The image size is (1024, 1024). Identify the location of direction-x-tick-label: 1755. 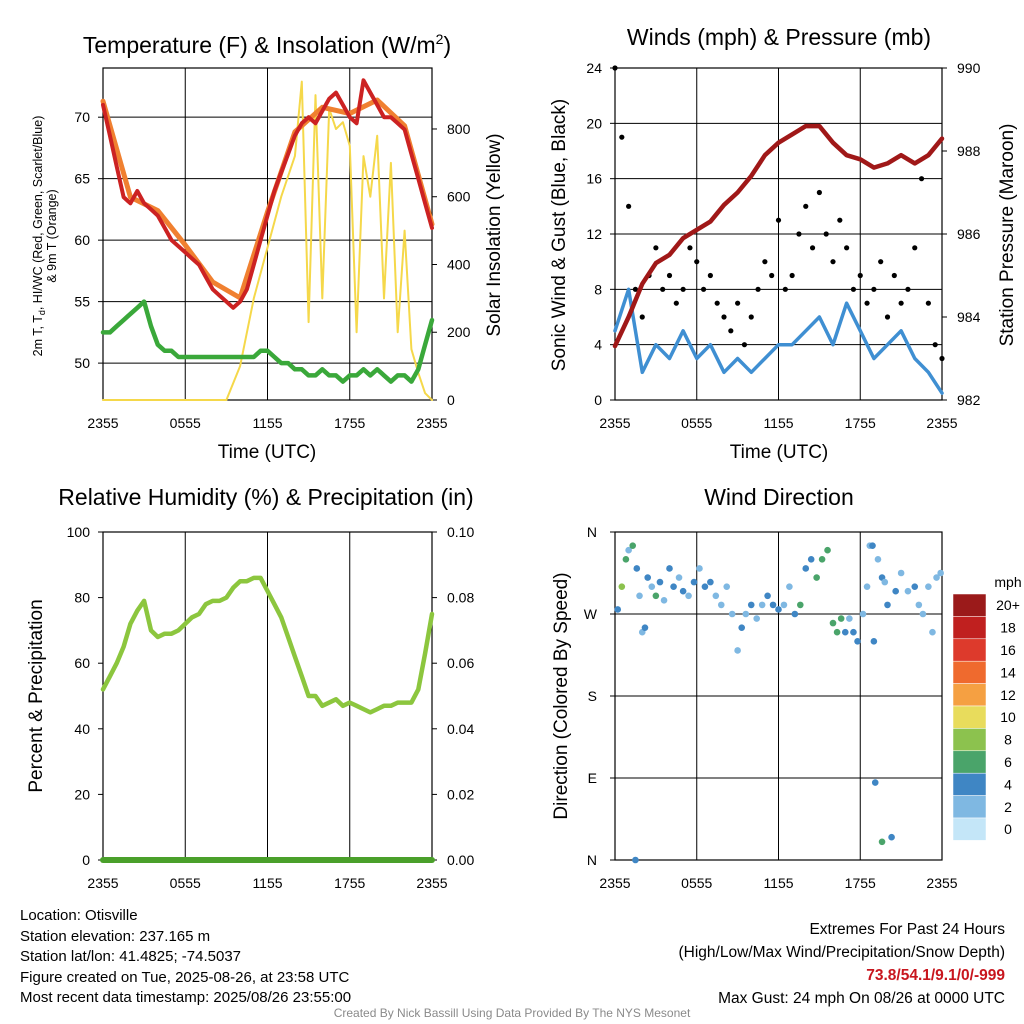
(860, 883).